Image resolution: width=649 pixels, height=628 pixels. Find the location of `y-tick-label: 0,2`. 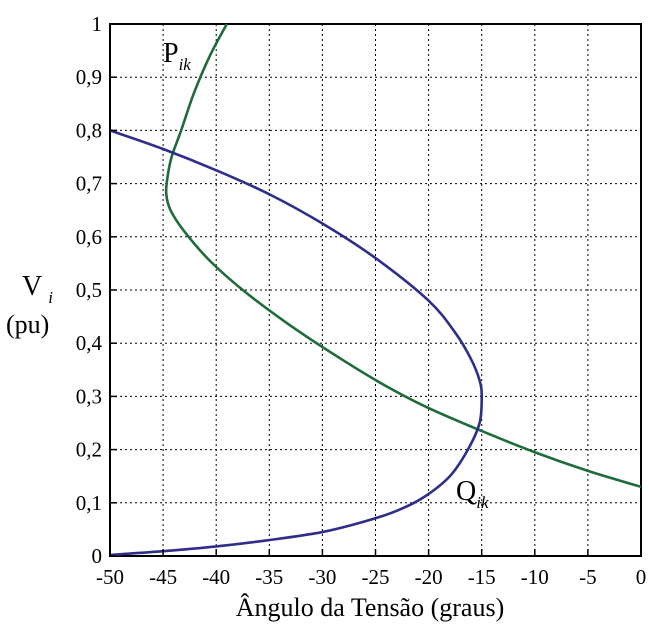

y-tick-label: 0,2 is located at coordinates (89, 450).